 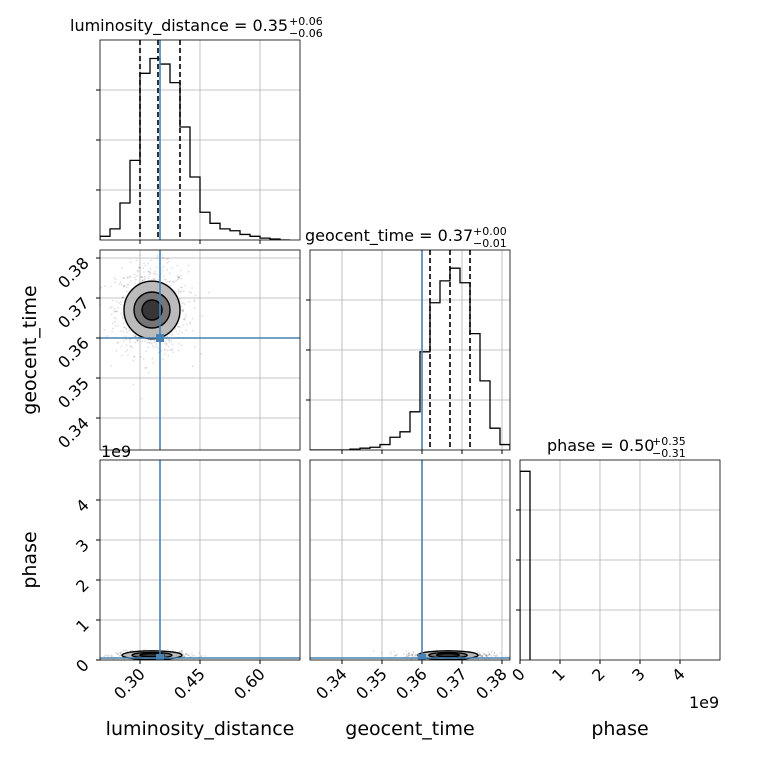 I want to click on scatter-panel-luminosity_distance-vs-phase, so click(x=192, y=560).